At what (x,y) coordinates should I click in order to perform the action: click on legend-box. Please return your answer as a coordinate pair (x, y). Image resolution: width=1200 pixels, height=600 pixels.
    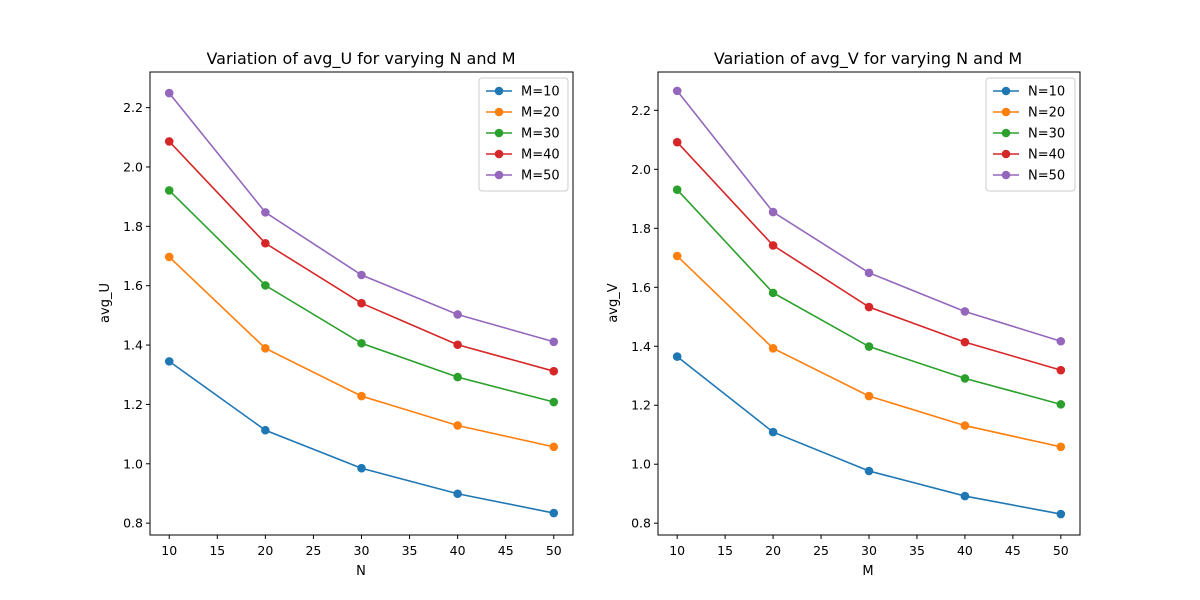
    Looking at the image, I should click on (523, 134).